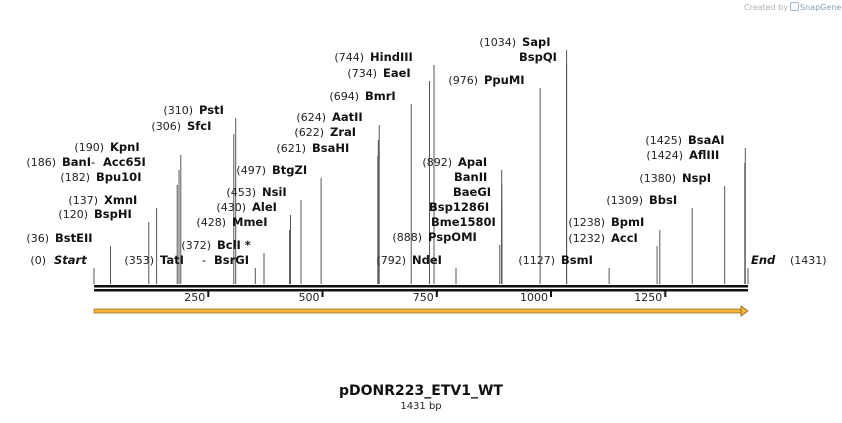  What do you see at coordinates (744, 311) in the screenshot?
I see `feature-arrow-head` at bounding box center [744, 311].